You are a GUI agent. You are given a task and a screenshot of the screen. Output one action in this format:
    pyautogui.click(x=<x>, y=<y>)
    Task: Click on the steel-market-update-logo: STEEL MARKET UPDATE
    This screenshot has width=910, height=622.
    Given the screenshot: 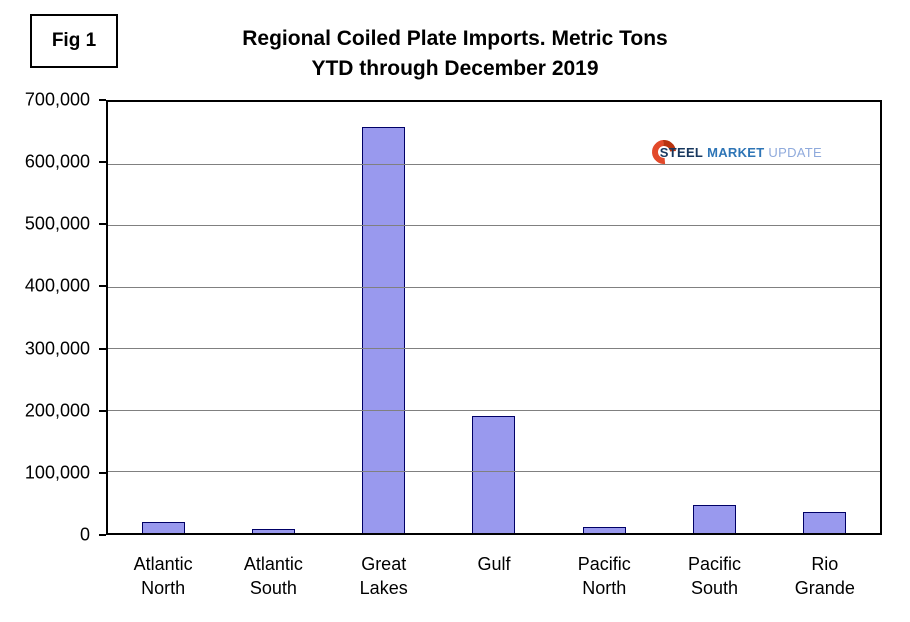 What is the action you would take?
    pyautogui.click(x=734, y=152)
    